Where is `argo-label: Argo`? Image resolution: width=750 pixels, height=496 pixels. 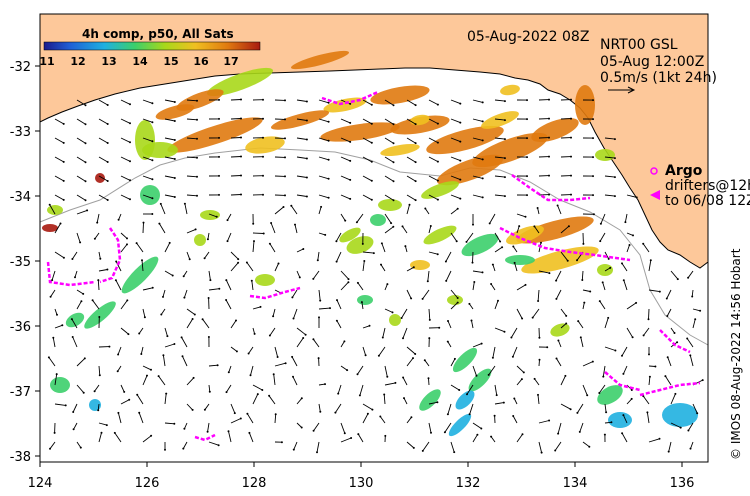
argo-label: Argo is located at coordinates (684, 171).